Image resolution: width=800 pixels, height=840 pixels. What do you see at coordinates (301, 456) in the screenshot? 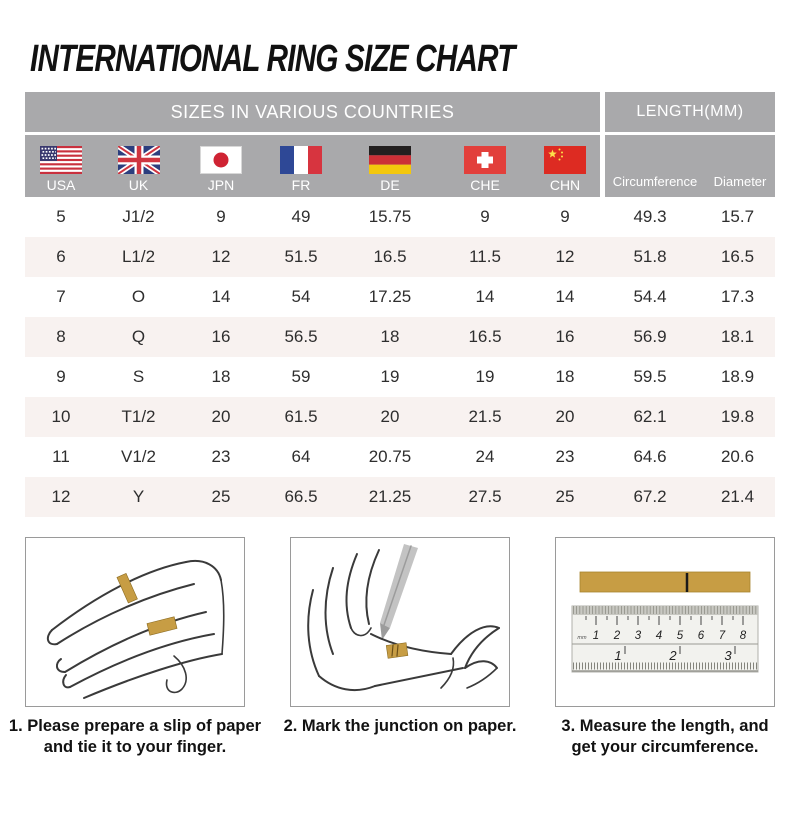
I see `cell: 64` at bounding box center [301, 456].